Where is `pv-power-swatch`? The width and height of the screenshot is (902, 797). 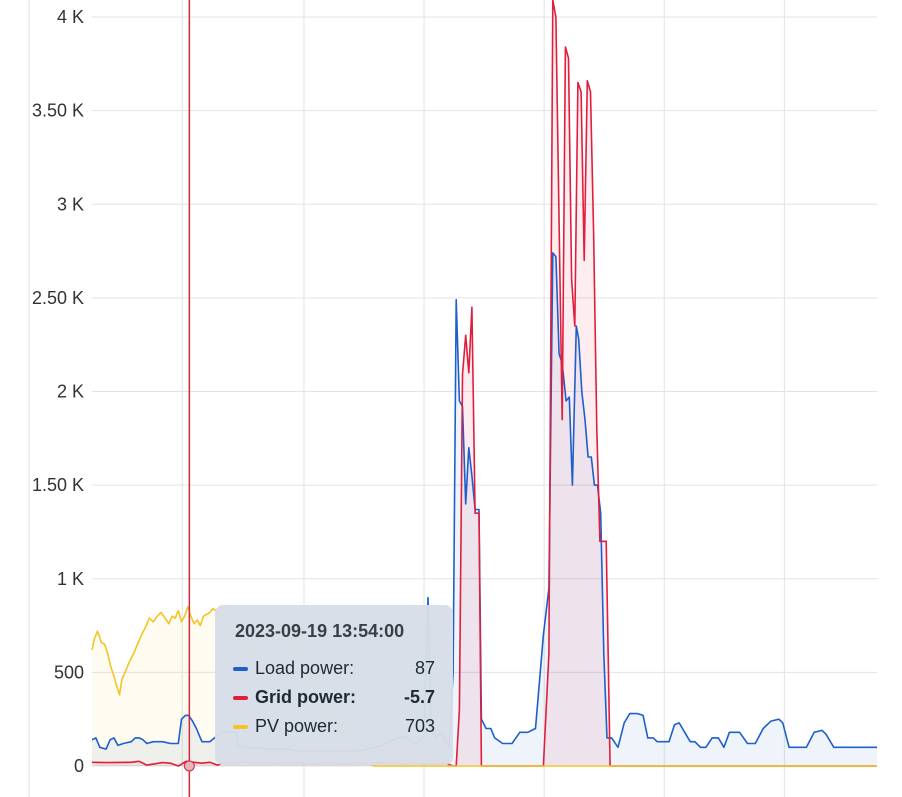
pv-power-swatch is located at coordinates (240, 726).